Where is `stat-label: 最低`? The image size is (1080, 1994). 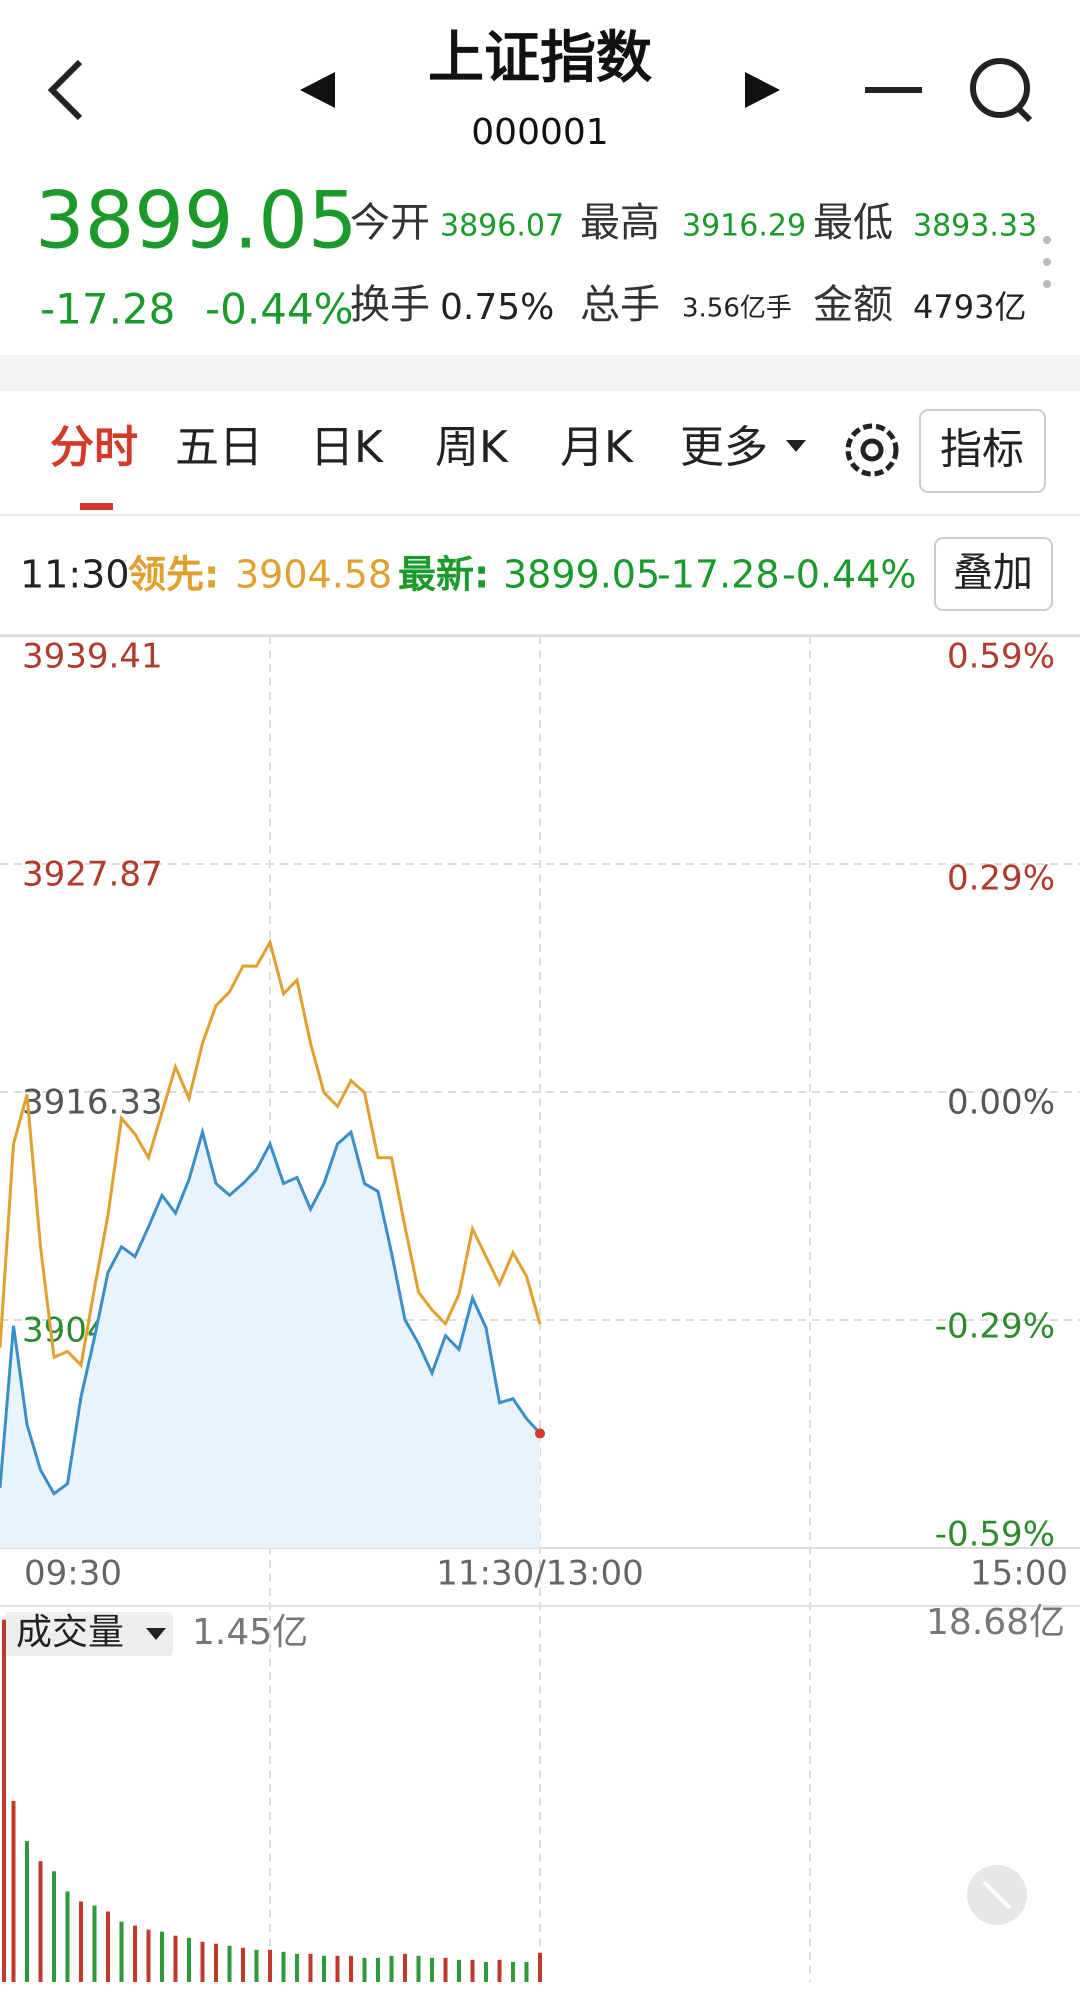
stat-label: 最低 is located at coordinates (853, 223).